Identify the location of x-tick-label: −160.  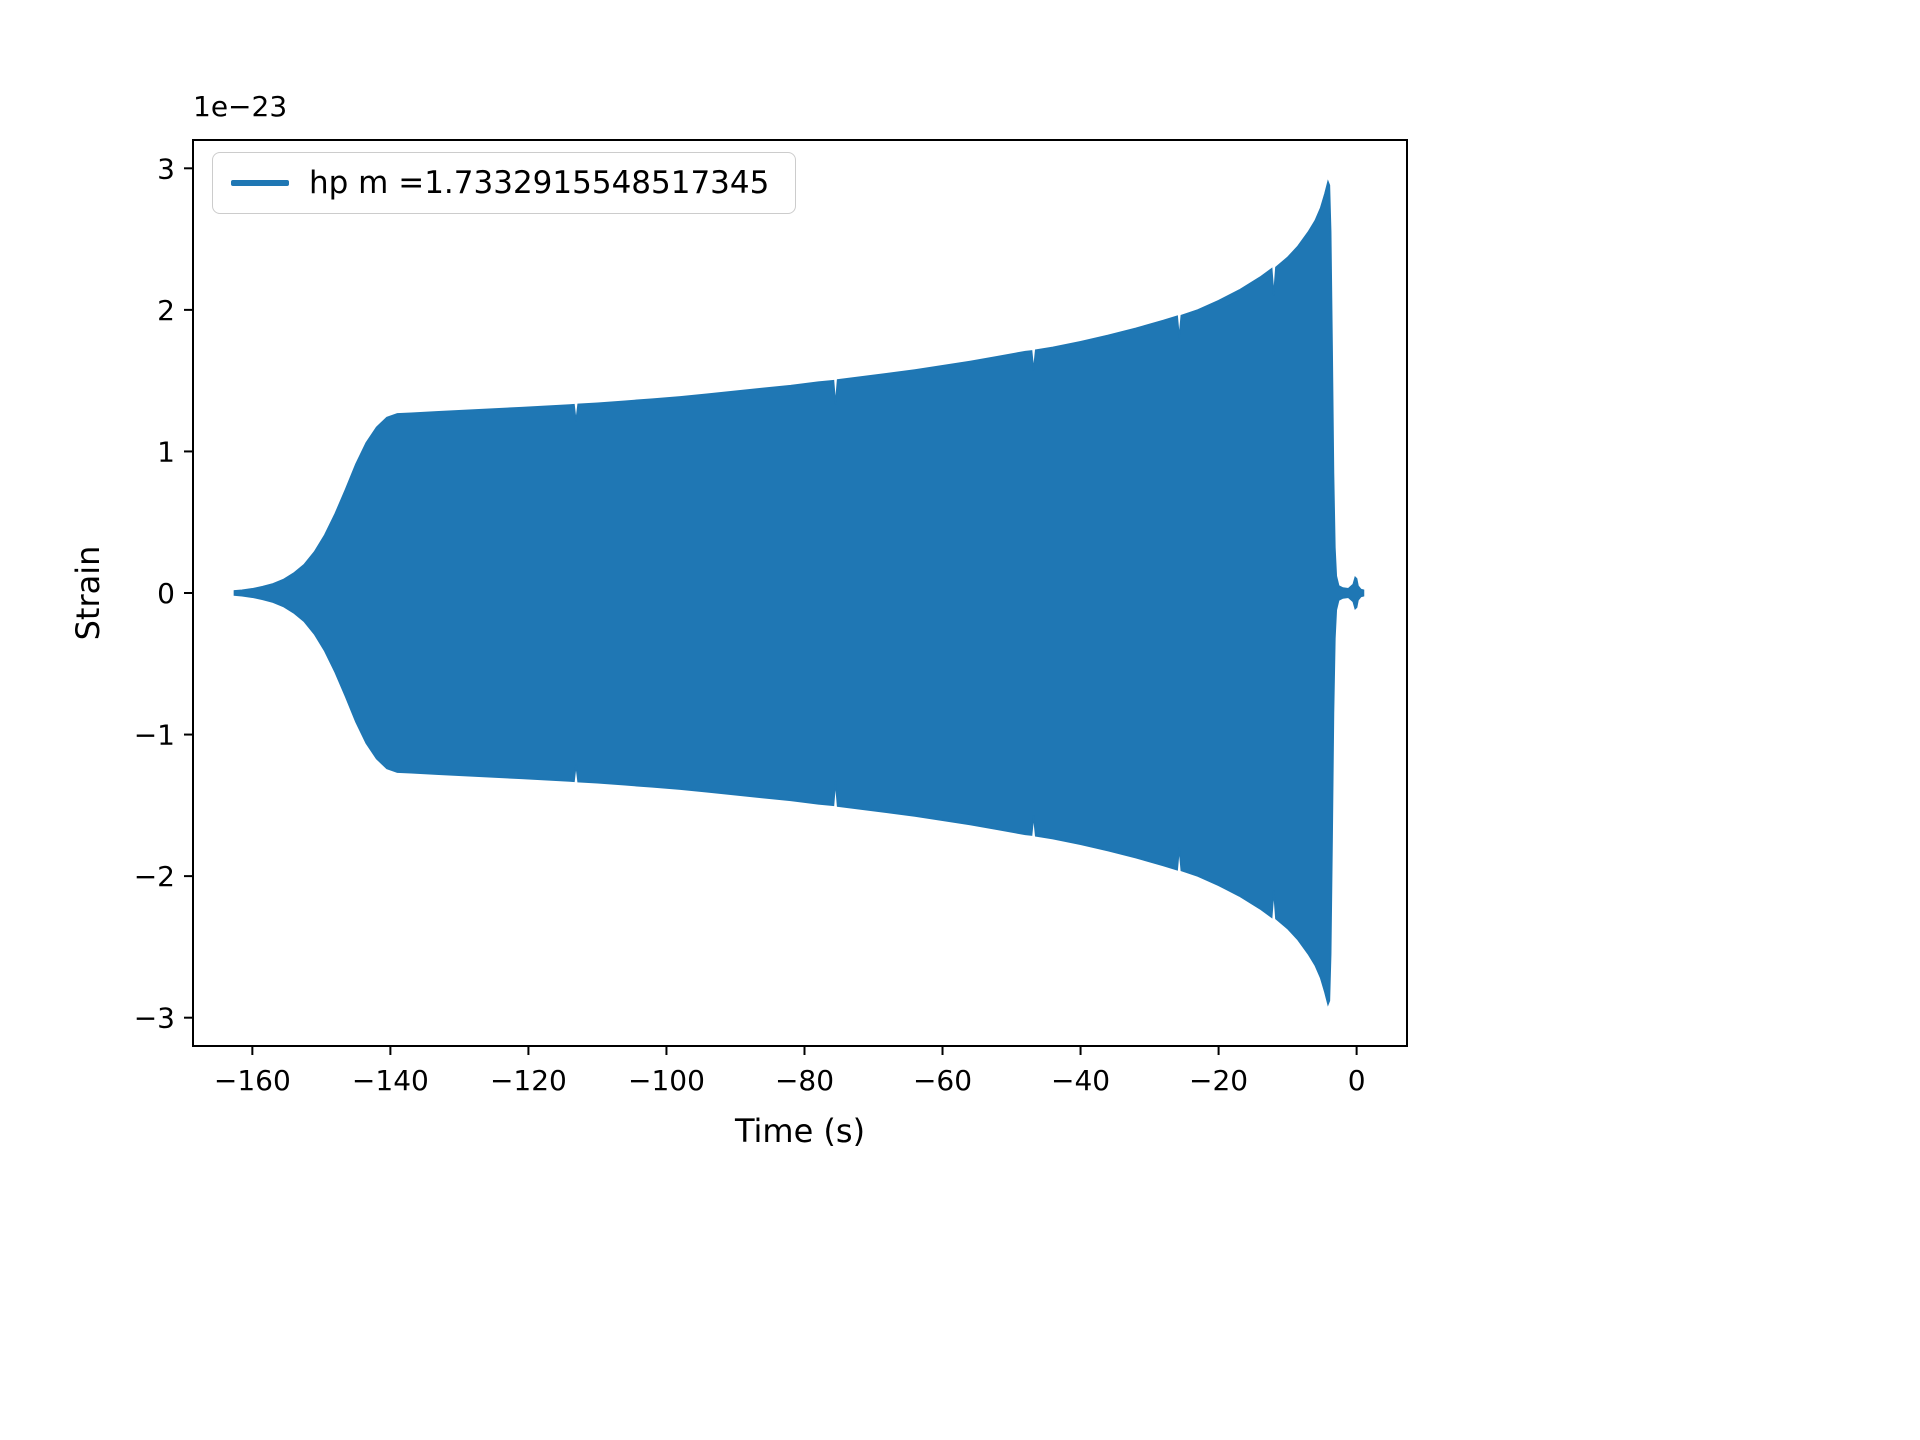
(252, 1080).